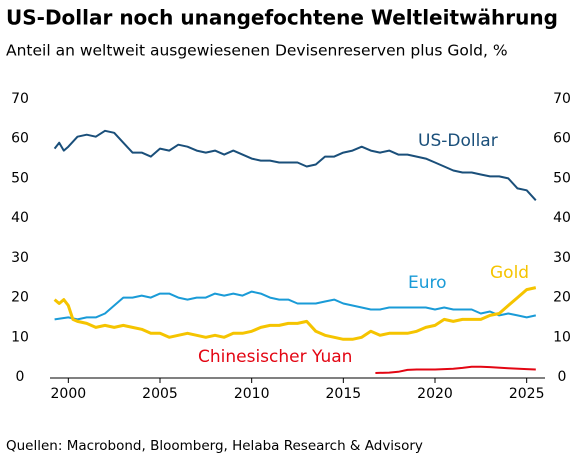  What do you see at coordinates (562, 337) in the screenshot?
I see `y2-tick-label: 10` at bounding box center [562, 337].